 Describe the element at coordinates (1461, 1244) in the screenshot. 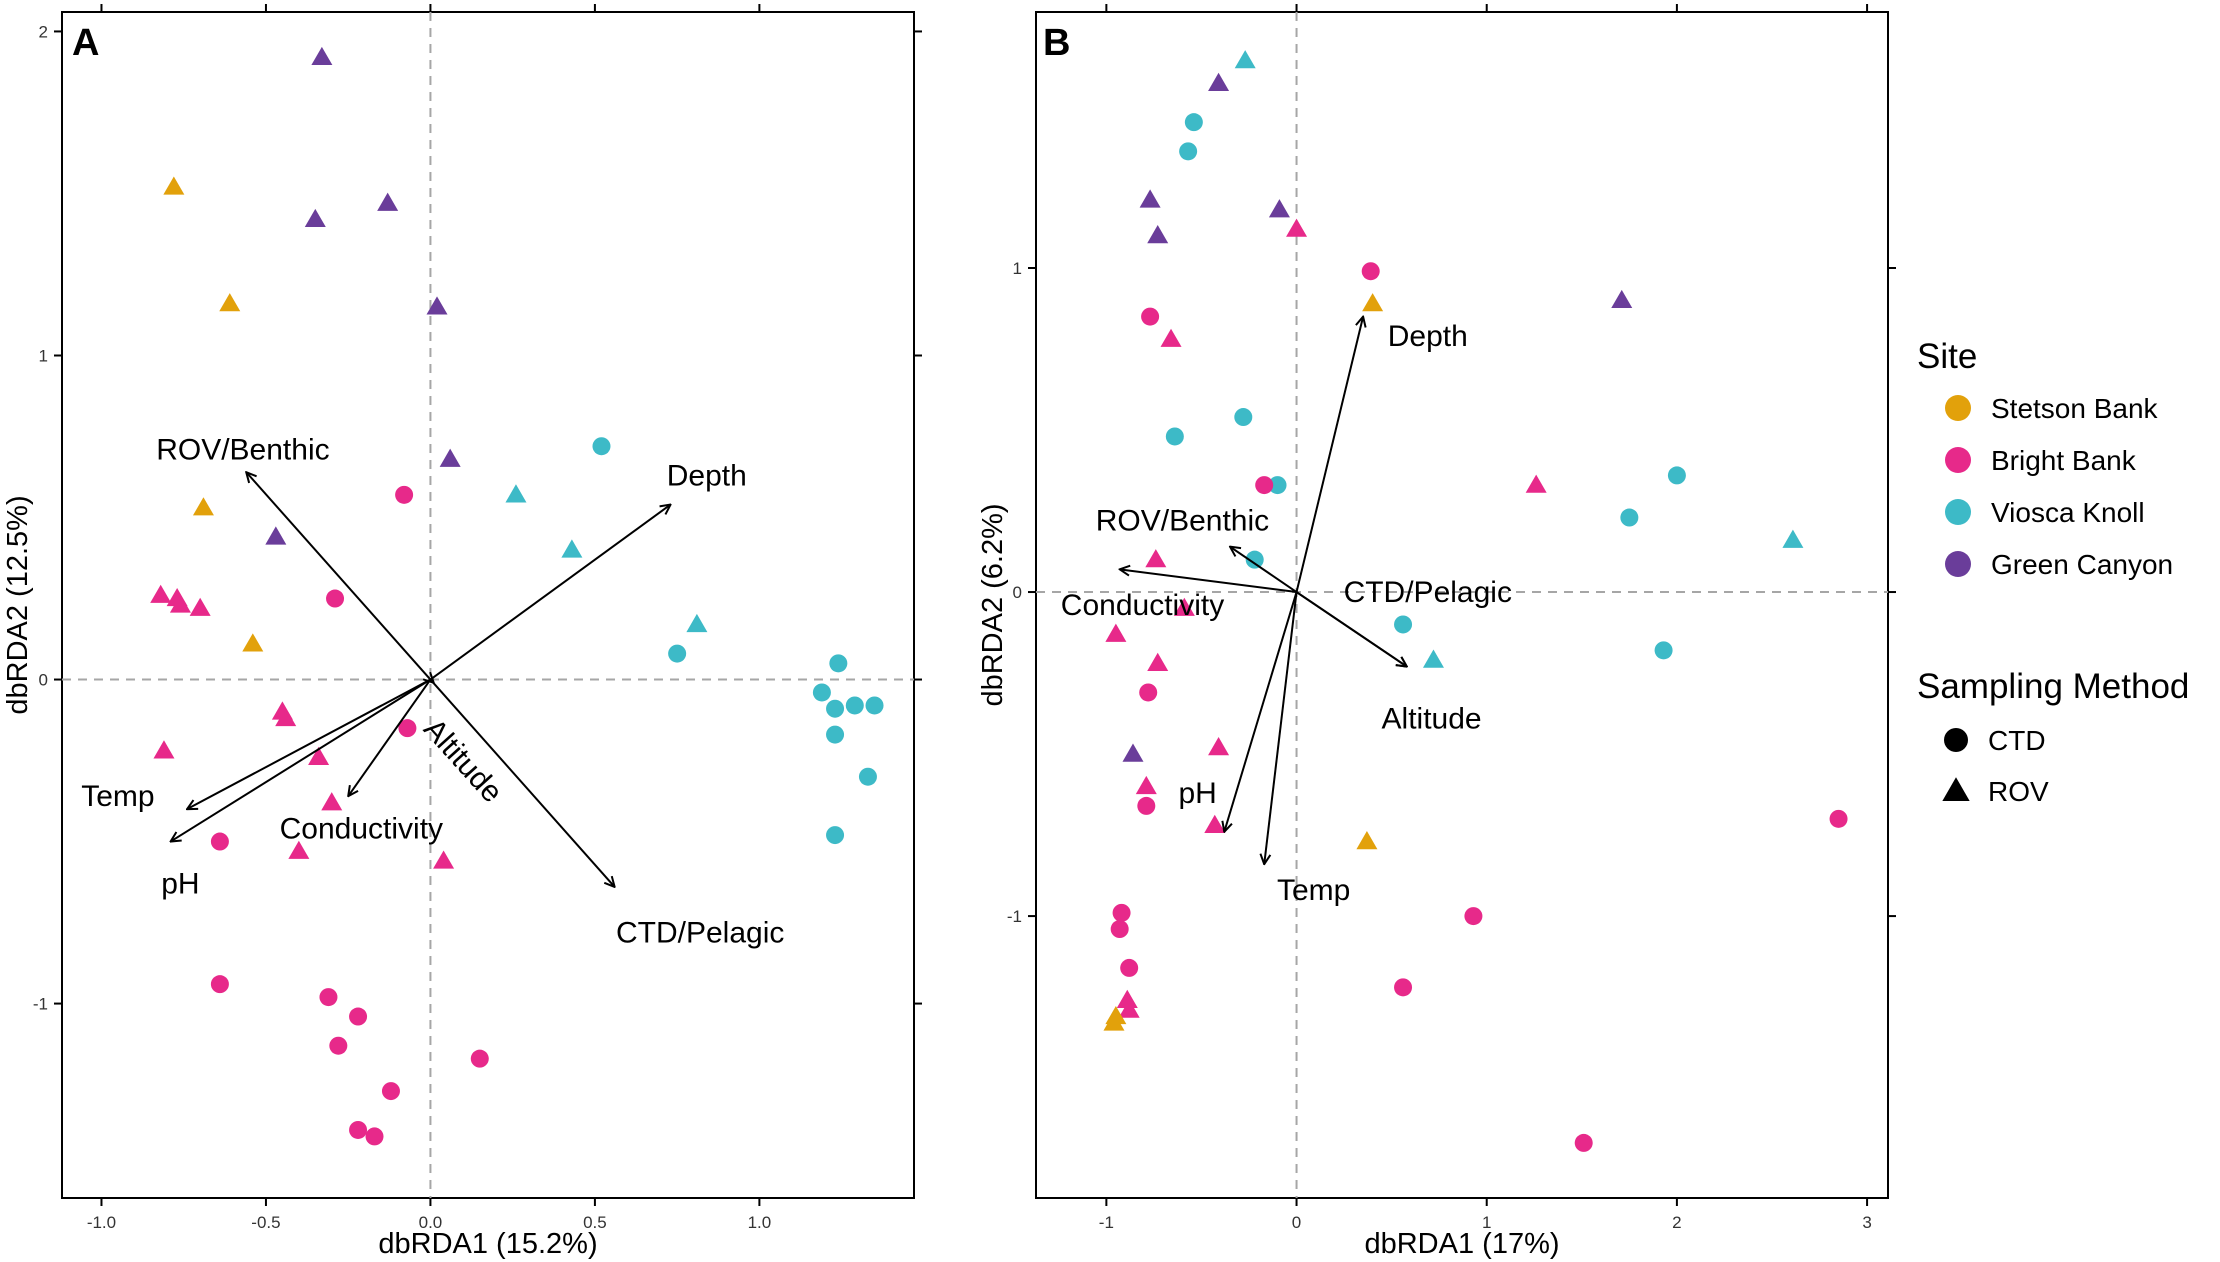

I see `panel-b-x-axis-label: dbRDA1 (17%)` at that location.